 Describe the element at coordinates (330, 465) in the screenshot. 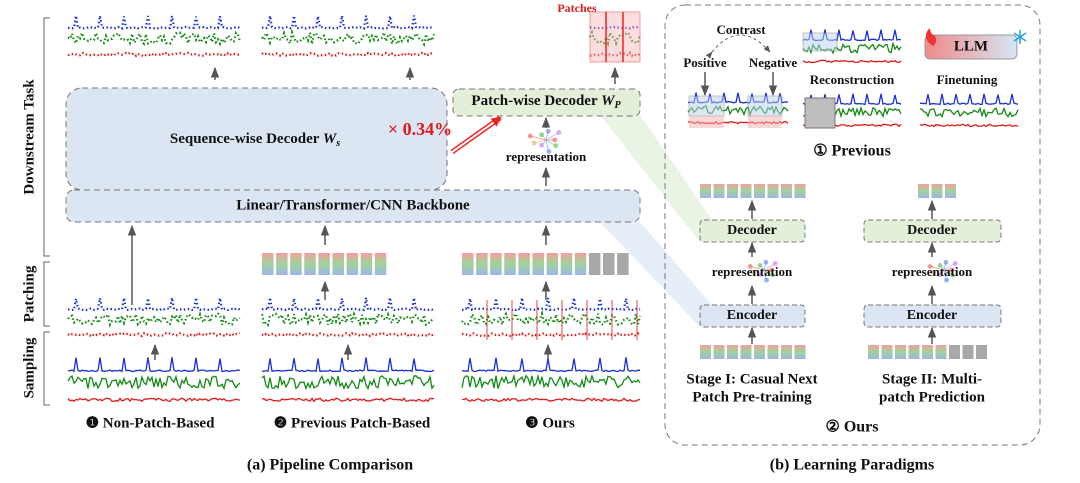

I see `caption: (a) Pipeline Comparison` at that location.